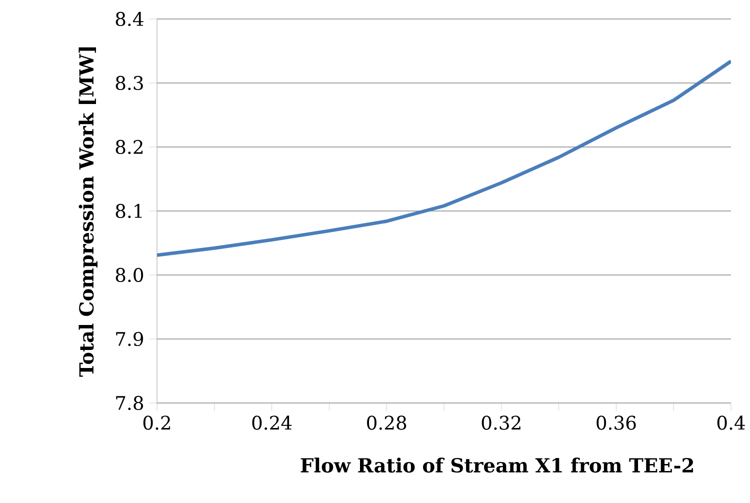 The image size is (750, 503). I want to click on x-tick-label: 0.36, so click(616, 423).